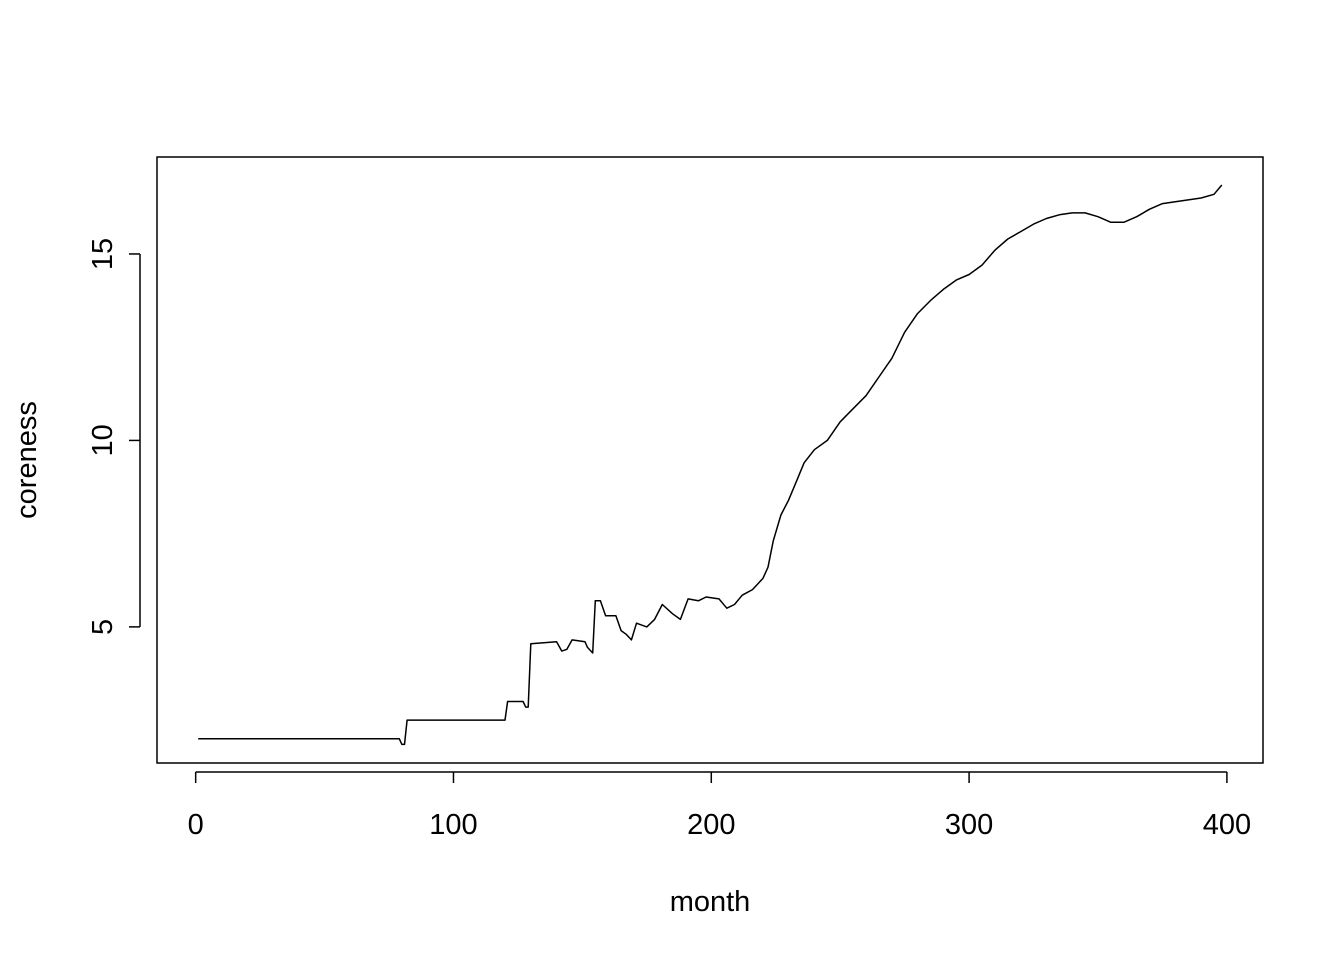 The width and height of the screenshot is (1344, 965). I want to click on x-axis: 0 100 200 300 400, so click(719, 806).